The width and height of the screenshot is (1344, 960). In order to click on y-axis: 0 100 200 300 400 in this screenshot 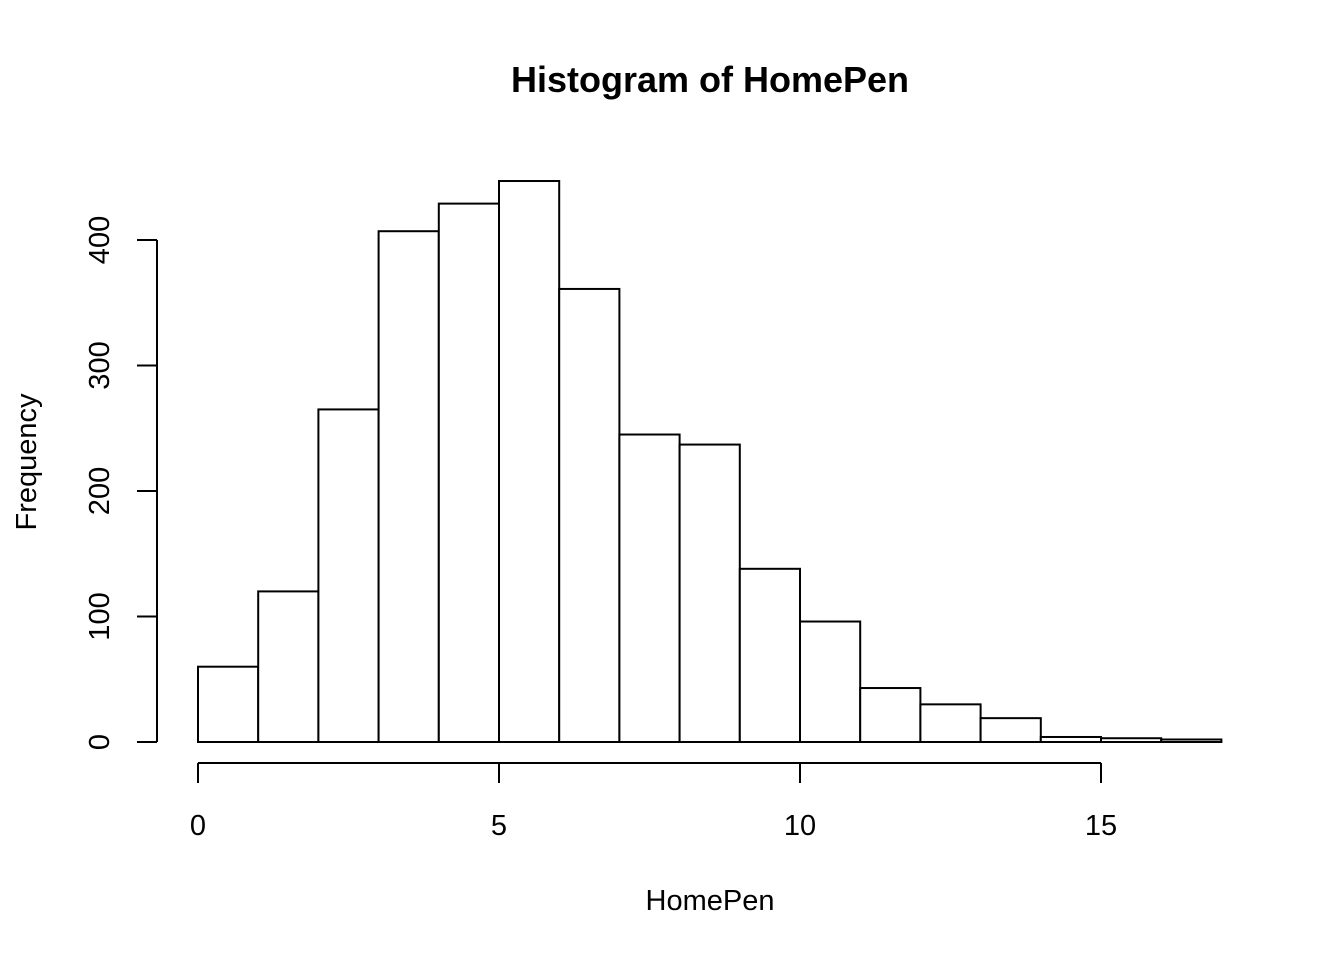, I will do `click(121, 483)`.